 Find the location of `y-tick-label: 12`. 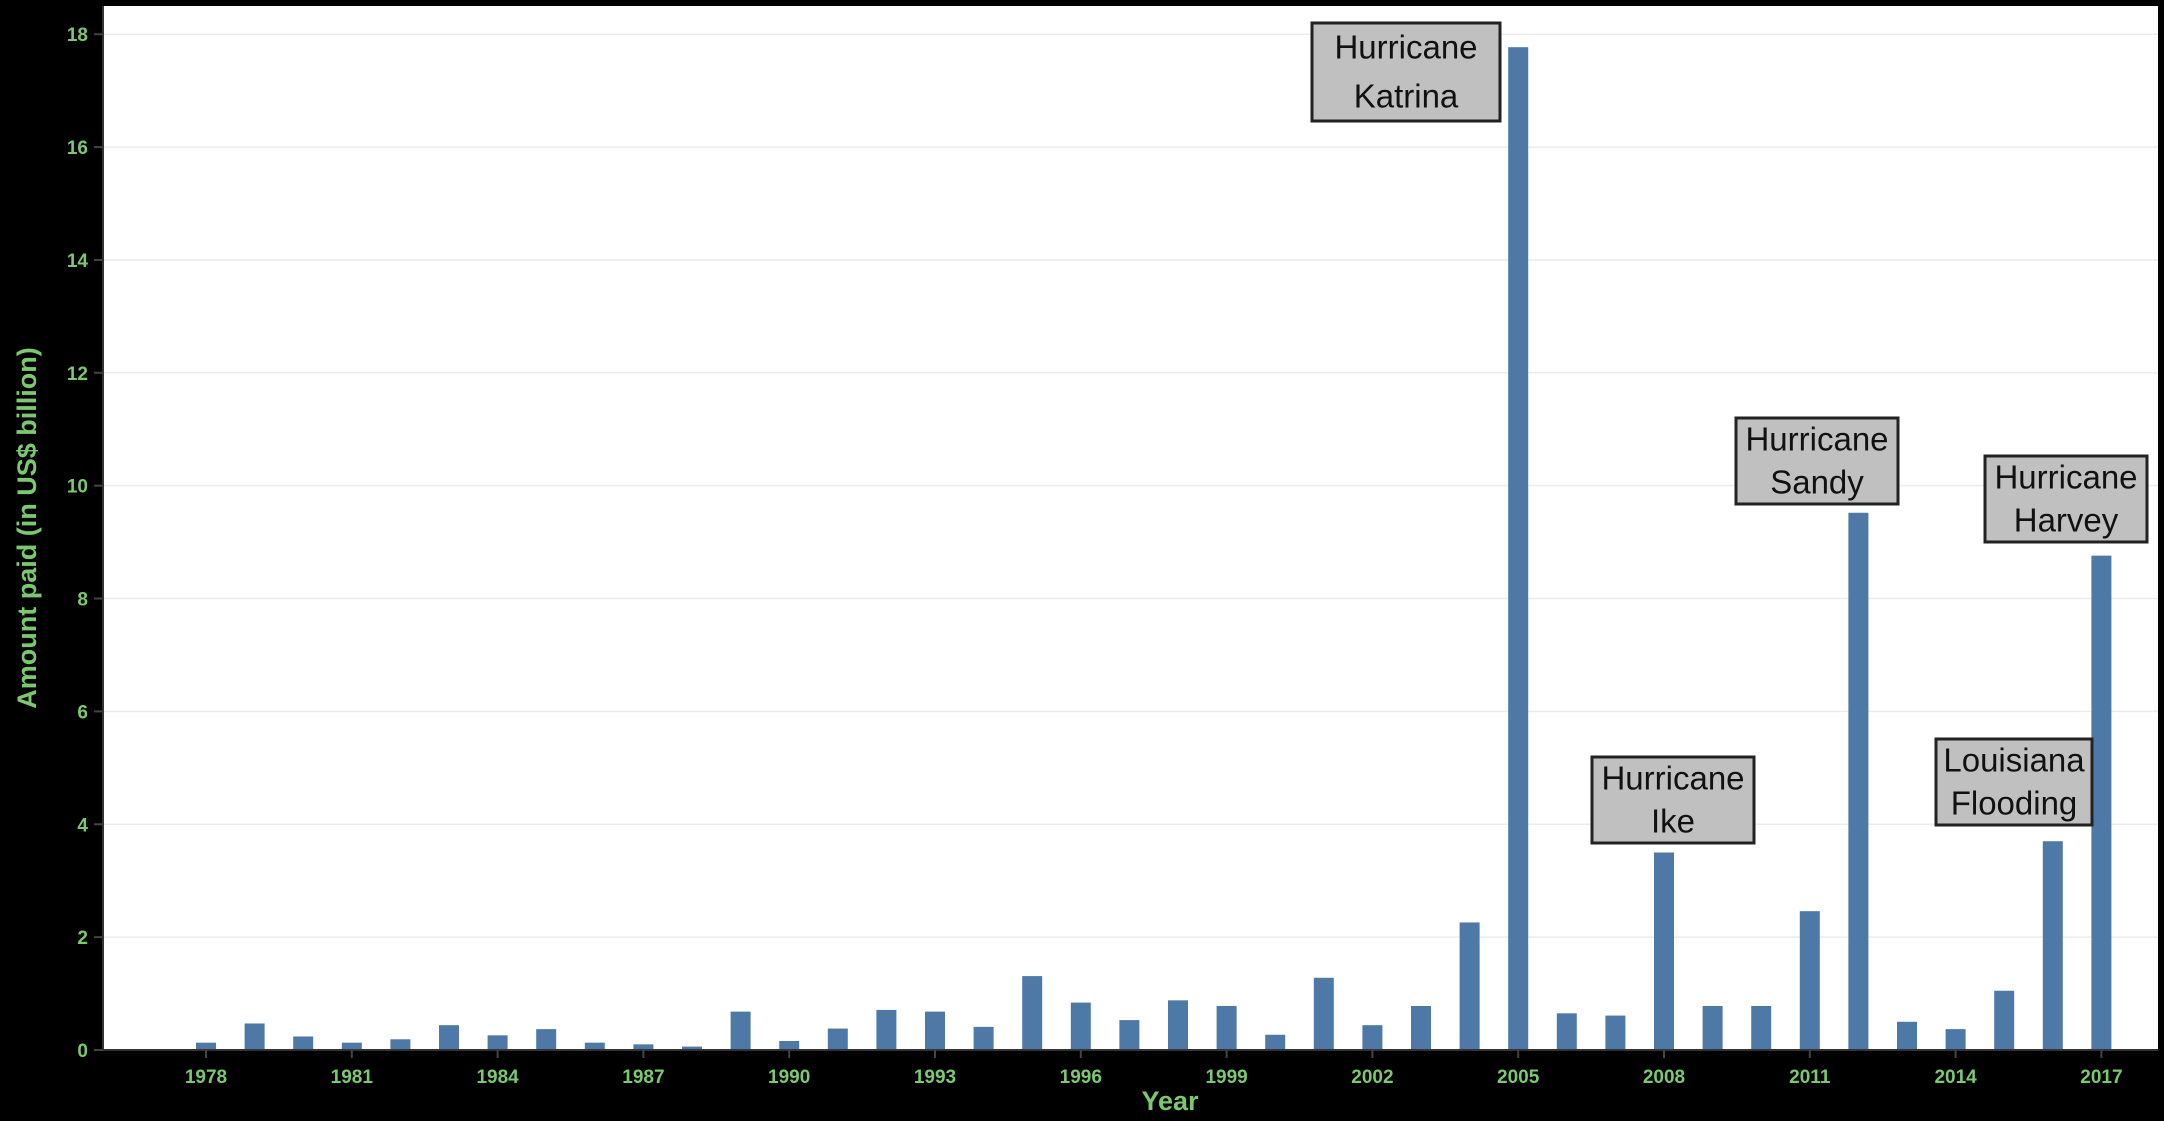

y-tick-label: 12 is located at coordinates (77, 374).